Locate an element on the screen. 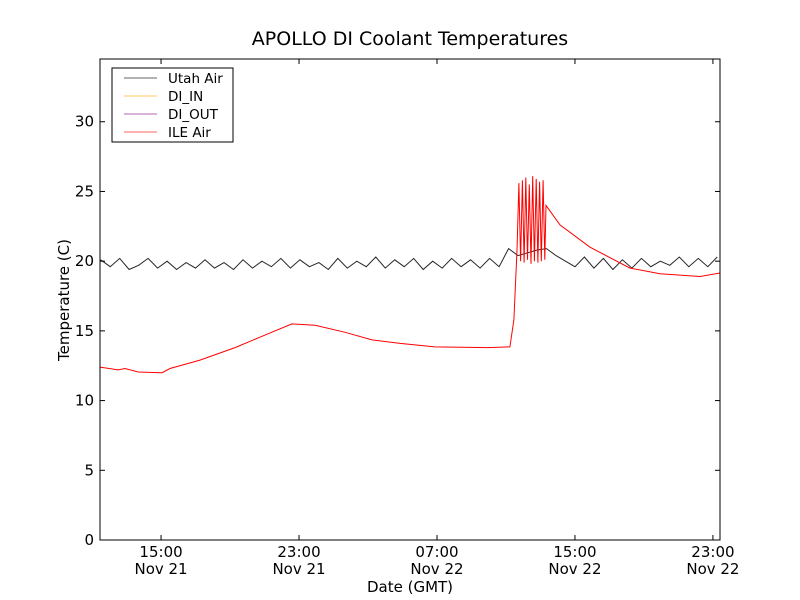  legend-label: Utah Air is located at coordinates (195, 79).